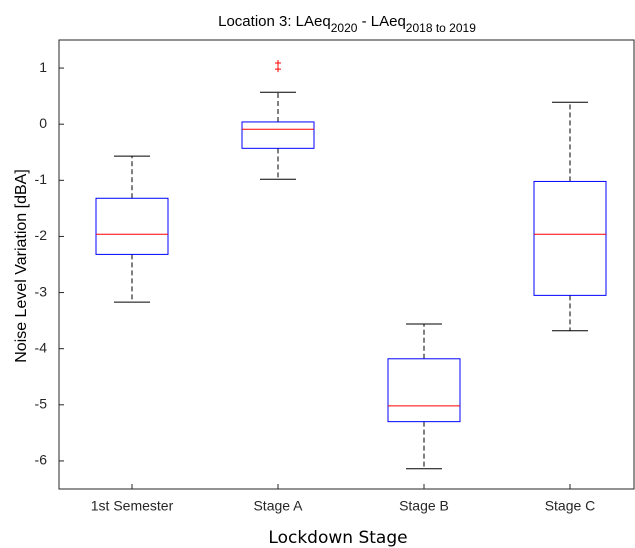 The image size is (635, 548). I want to click on y-tick-label: -1, so click(41, 179).